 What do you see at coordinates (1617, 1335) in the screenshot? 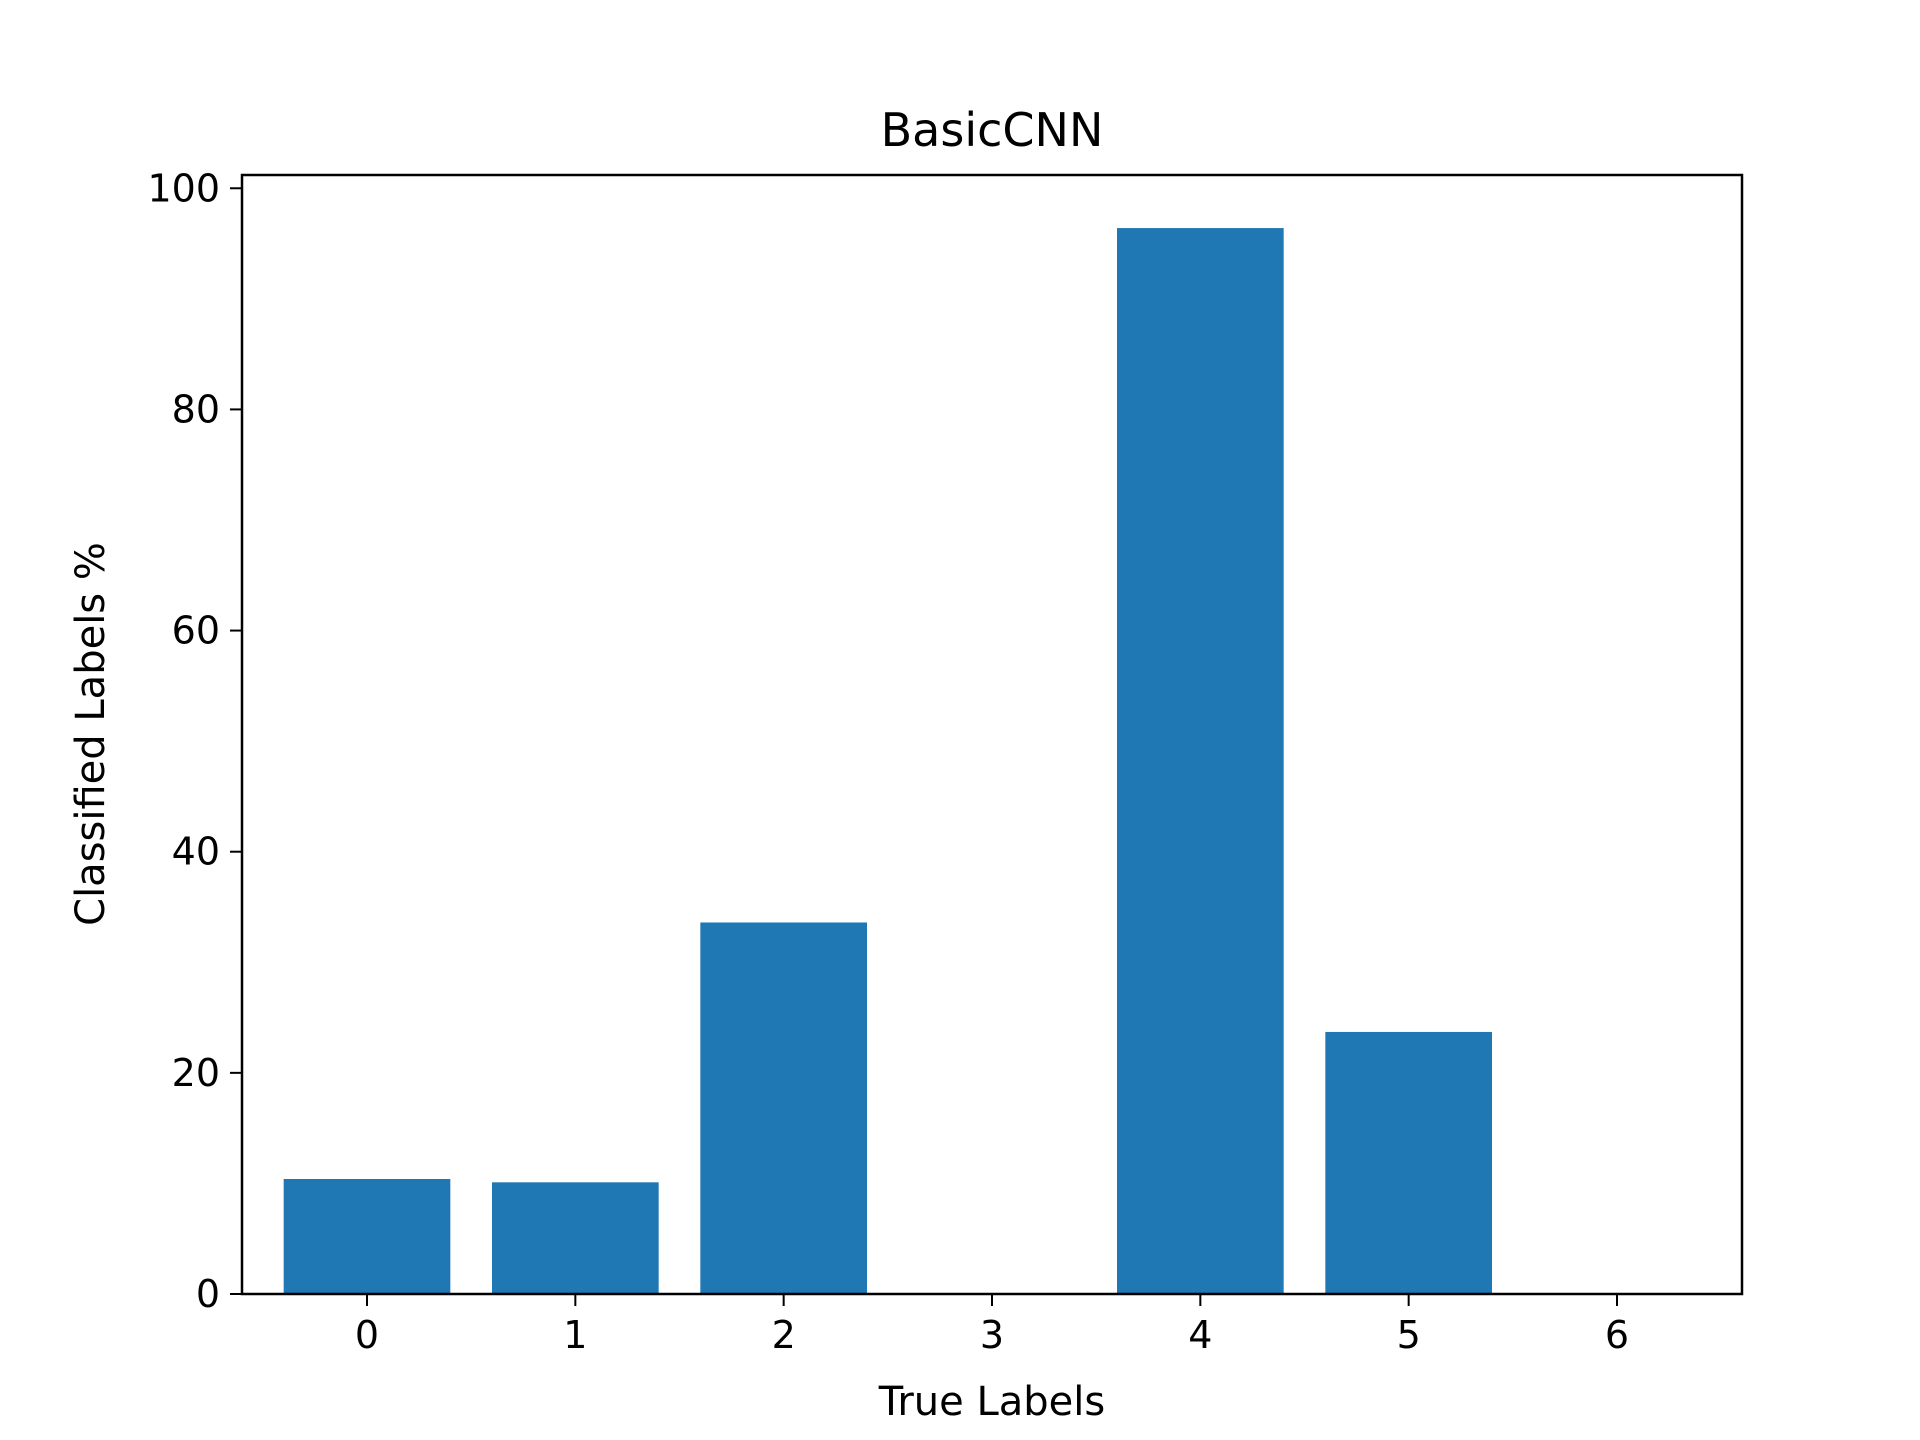
I see `x-tick-label-6: 6` at bounding box center [1617, 1335].